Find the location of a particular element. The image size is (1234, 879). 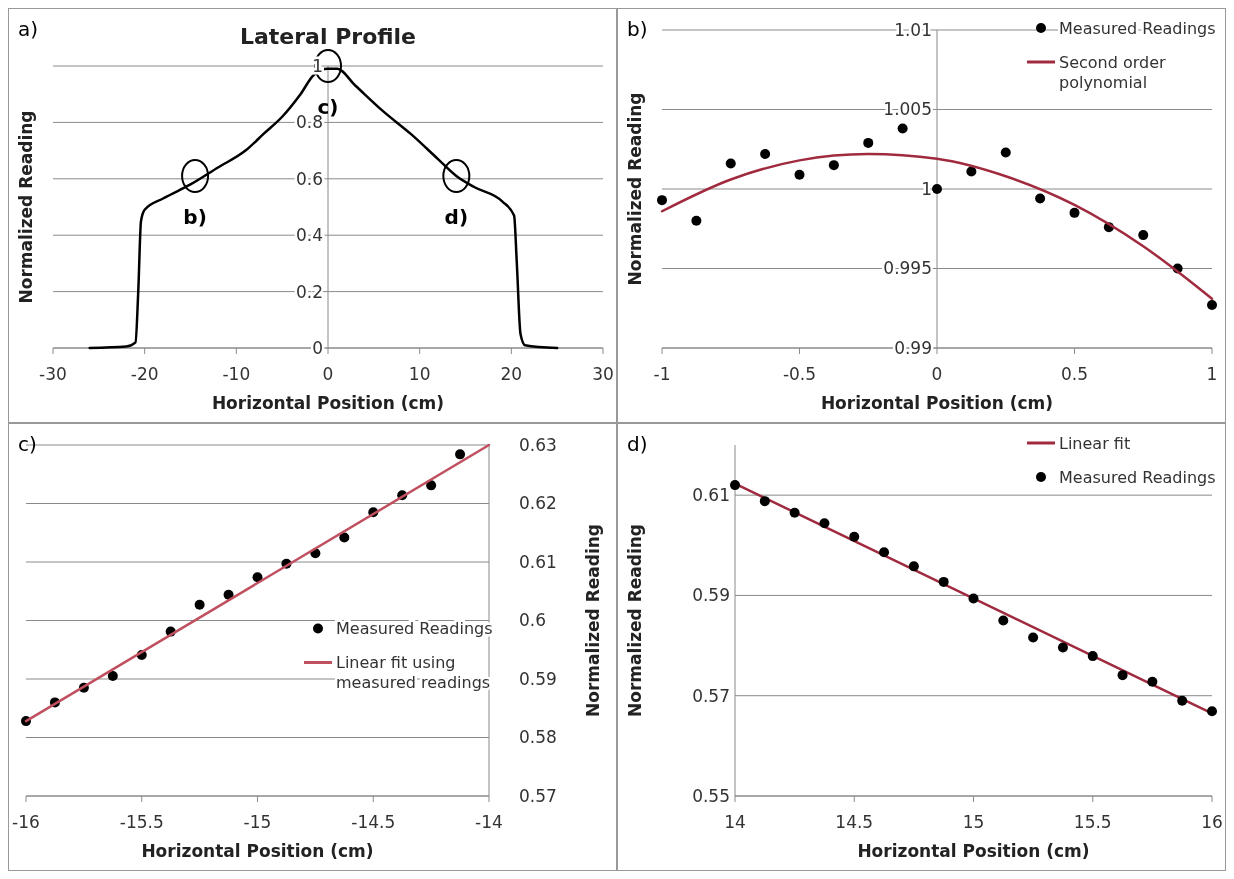

chart-title: Lateral Profile is located at coordinates (328, 36).